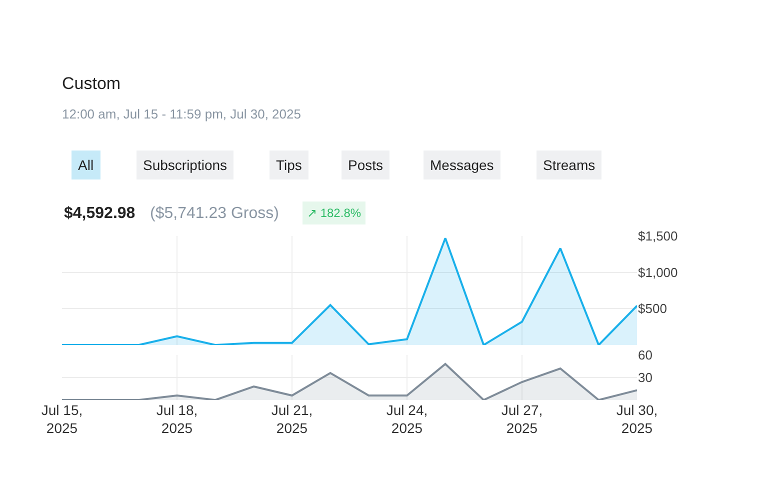  I want to click on text: All, so click(86, 165).